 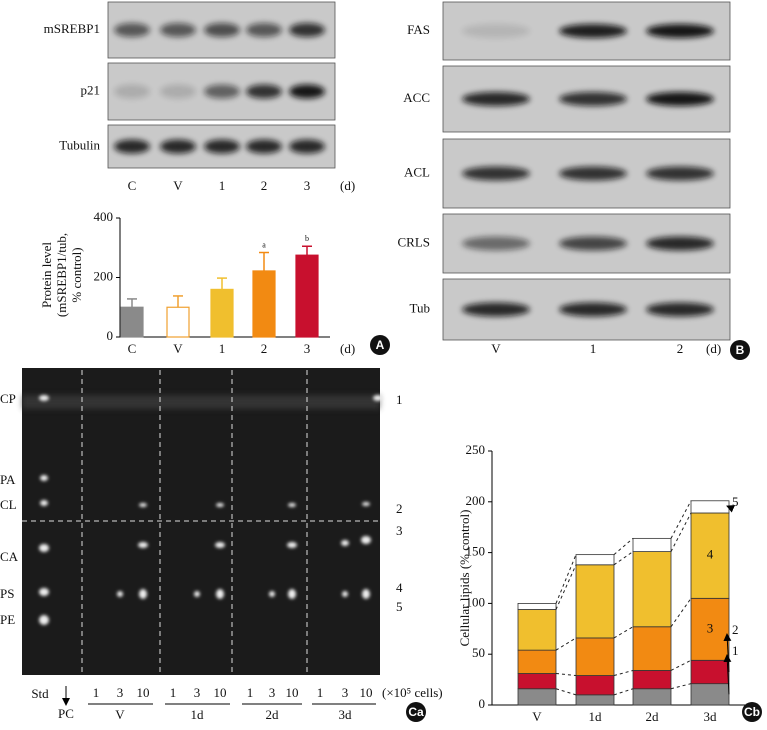 I want to click on x-unit: (d), so click(x=347, y=348).